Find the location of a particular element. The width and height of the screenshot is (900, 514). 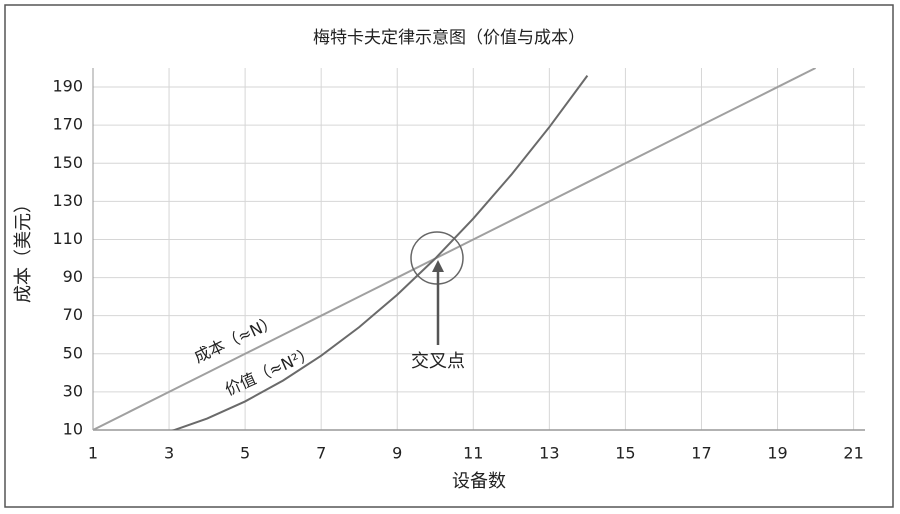

y-tick-label: 110 is located at coordinates (67, 238).